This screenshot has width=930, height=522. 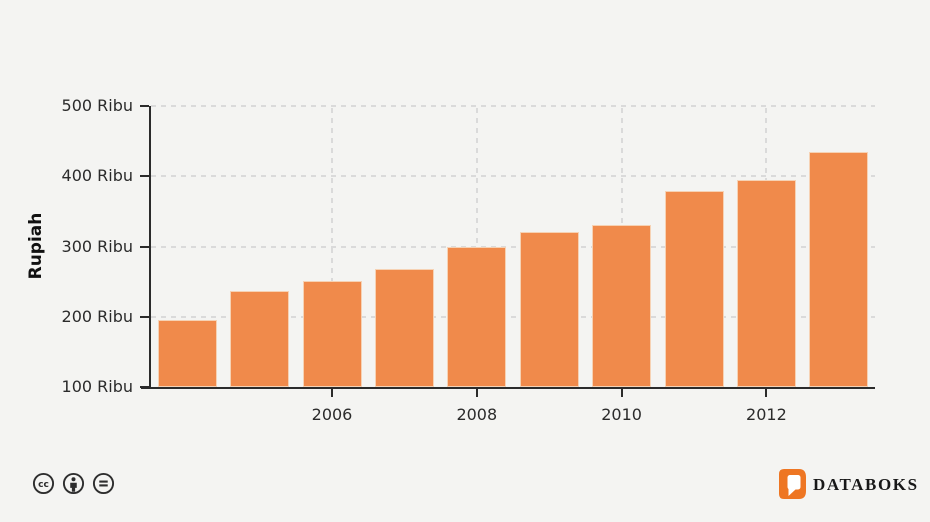 I want to click on bar-2007, so click(x=404, y=327).